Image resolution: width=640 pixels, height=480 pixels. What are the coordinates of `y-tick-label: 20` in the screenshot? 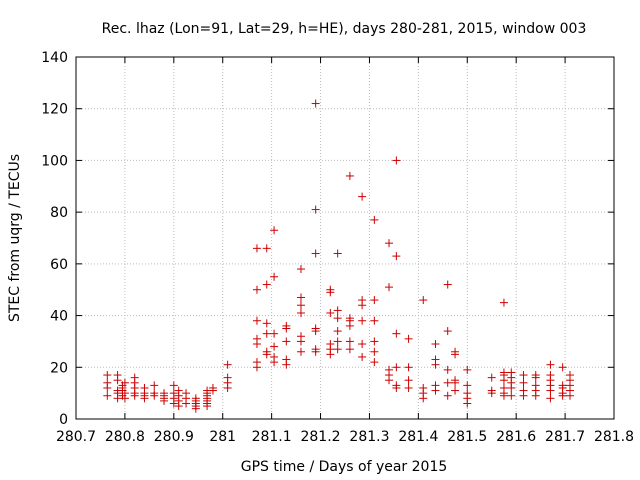 It's located at (59, 368).